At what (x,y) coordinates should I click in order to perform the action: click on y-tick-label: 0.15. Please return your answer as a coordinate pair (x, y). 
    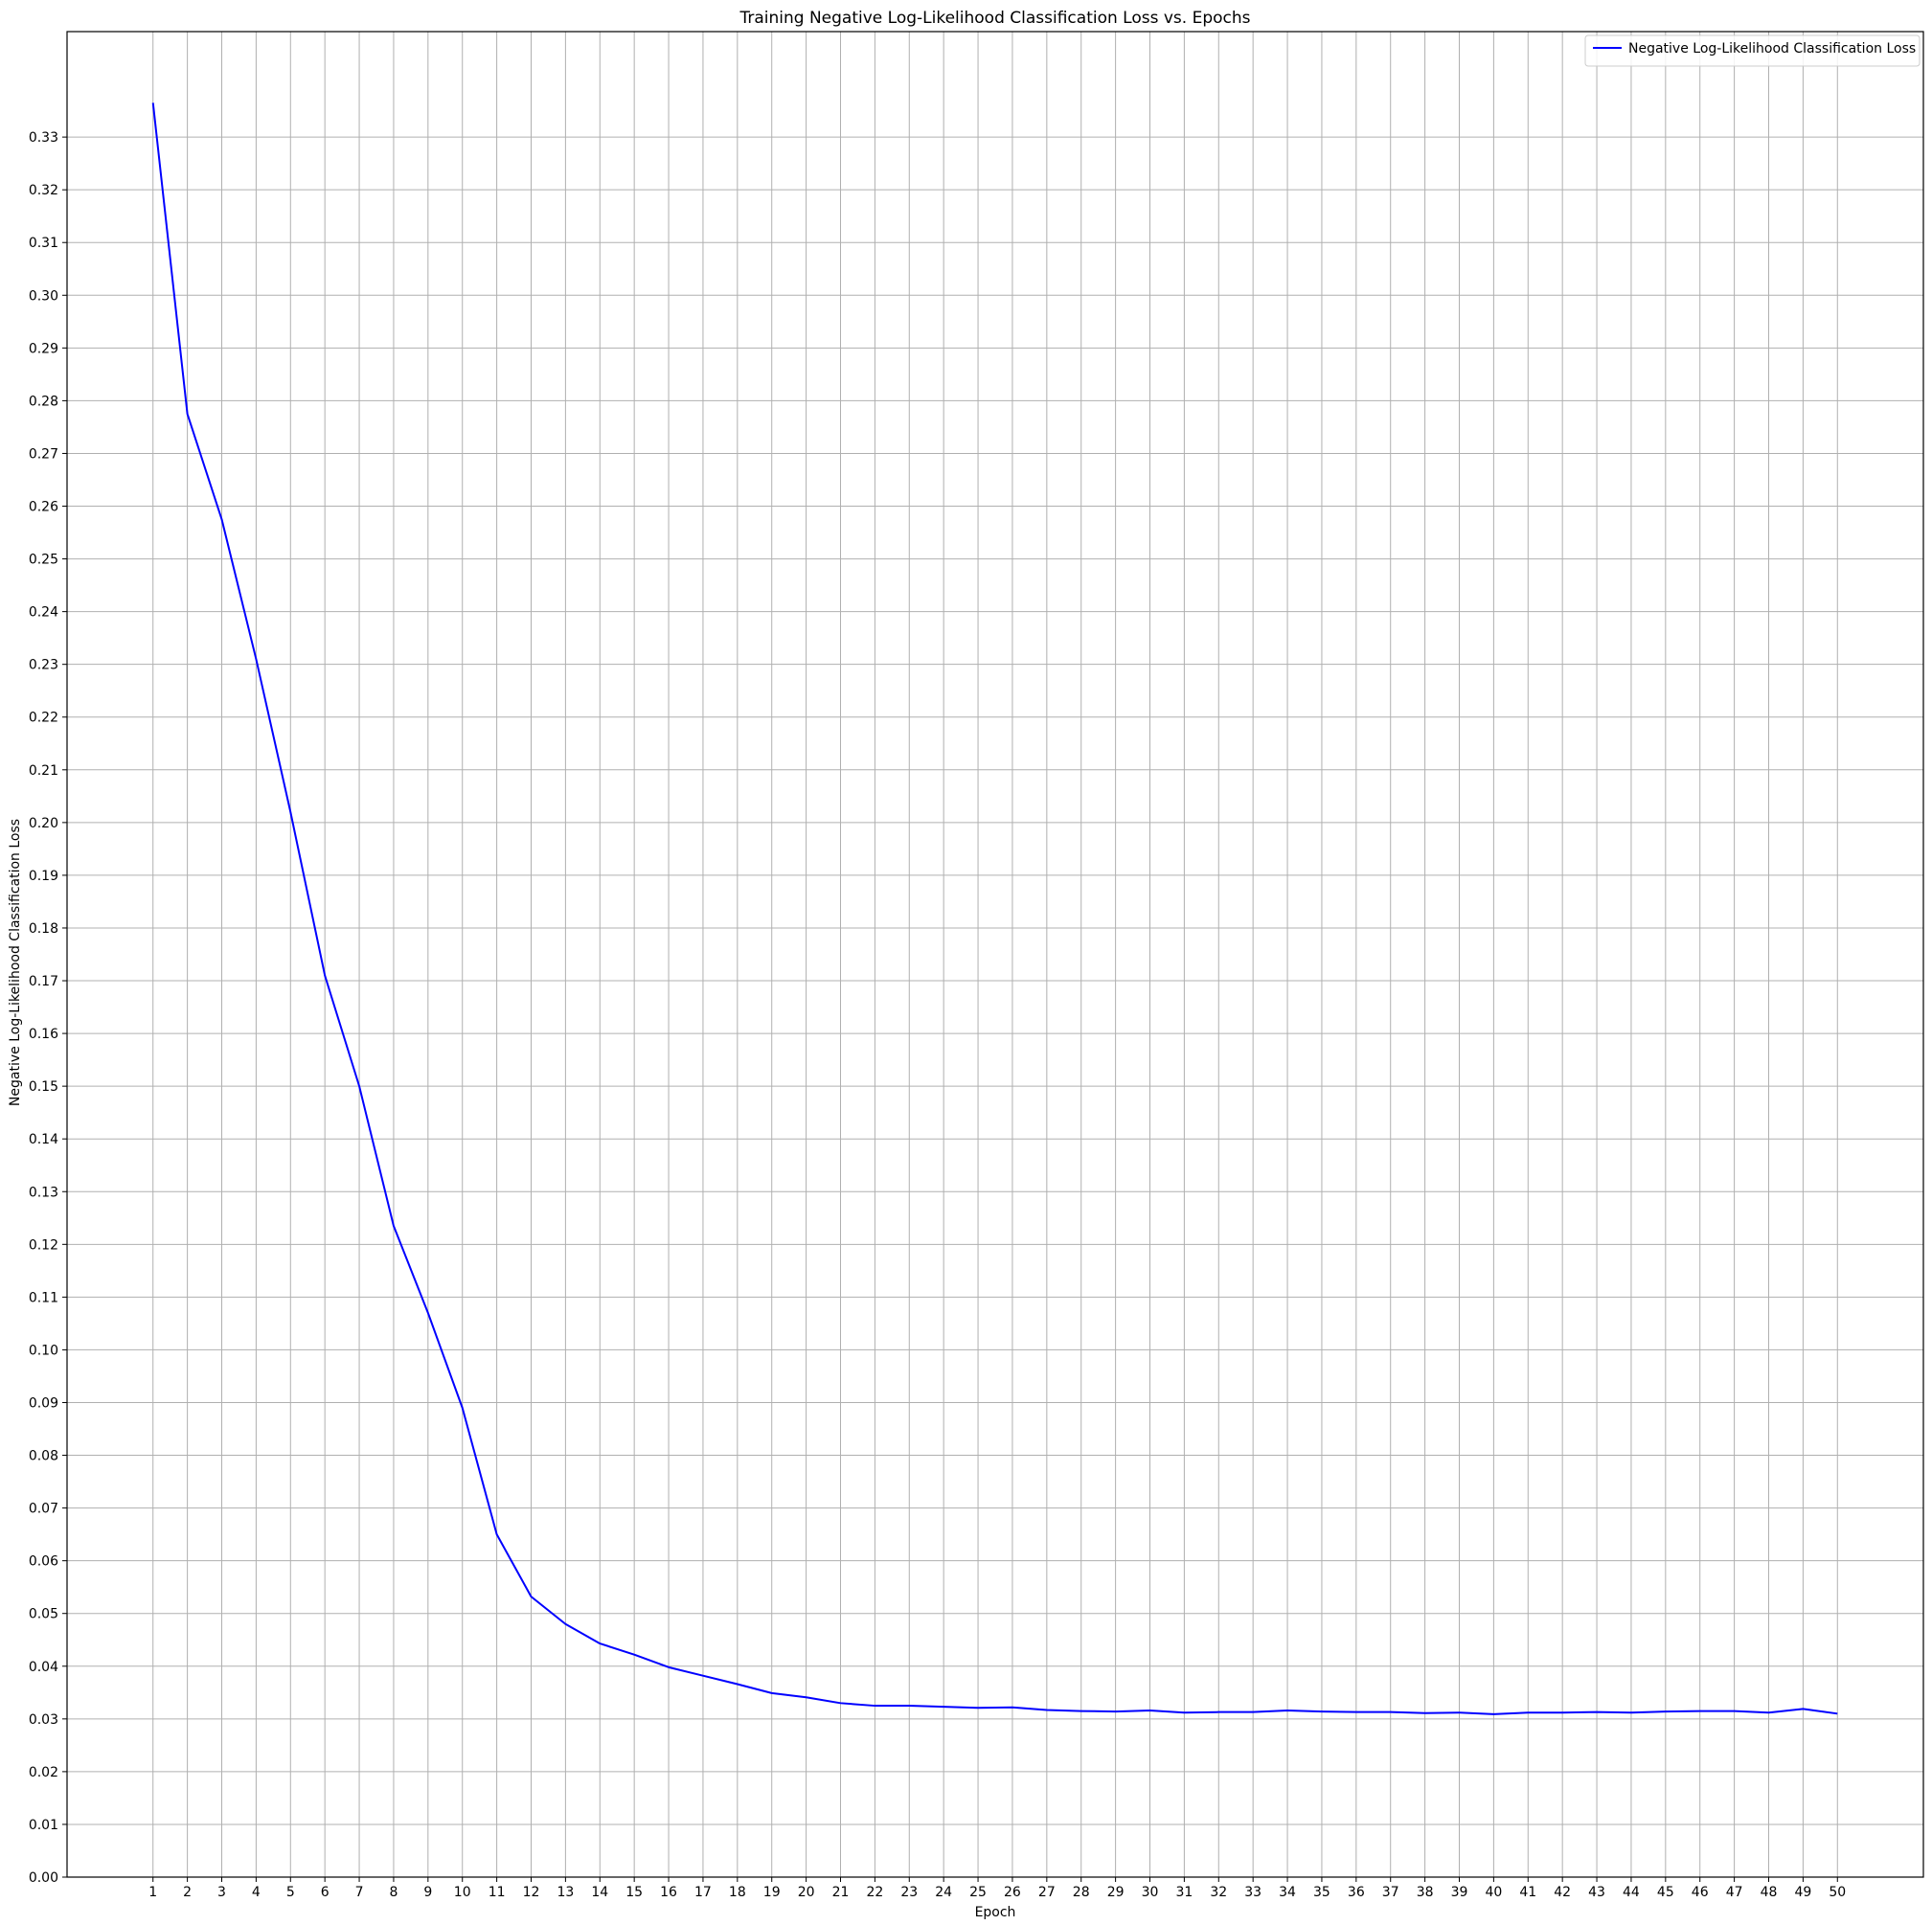
    Looking at the image, I should click on (43, 1087).